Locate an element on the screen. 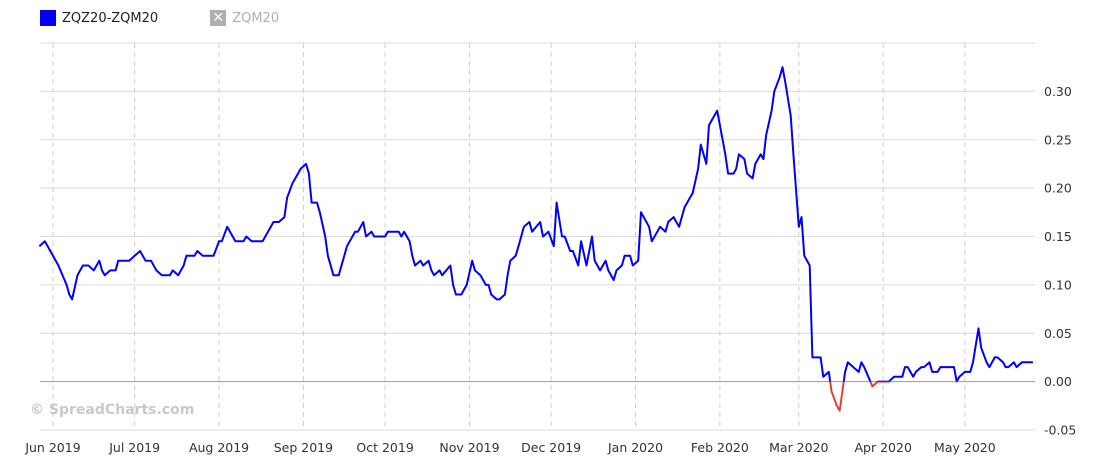 This screenshot has width=1120, height=468. y-tick-label: 0.00 is located at coordinates (1058, 381).